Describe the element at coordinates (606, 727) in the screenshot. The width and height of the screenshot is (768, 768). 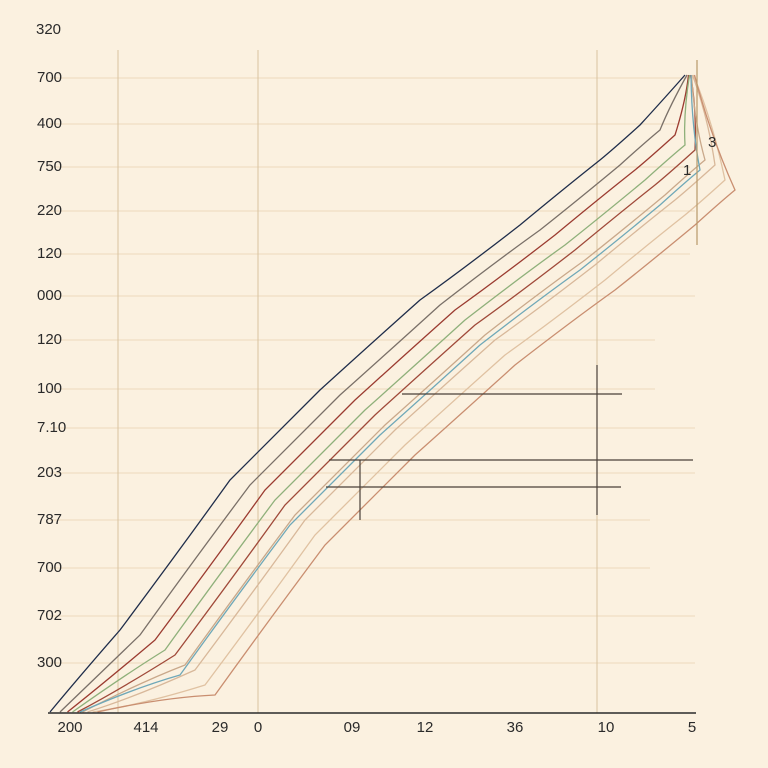
I see `x-label: 10` at that location.